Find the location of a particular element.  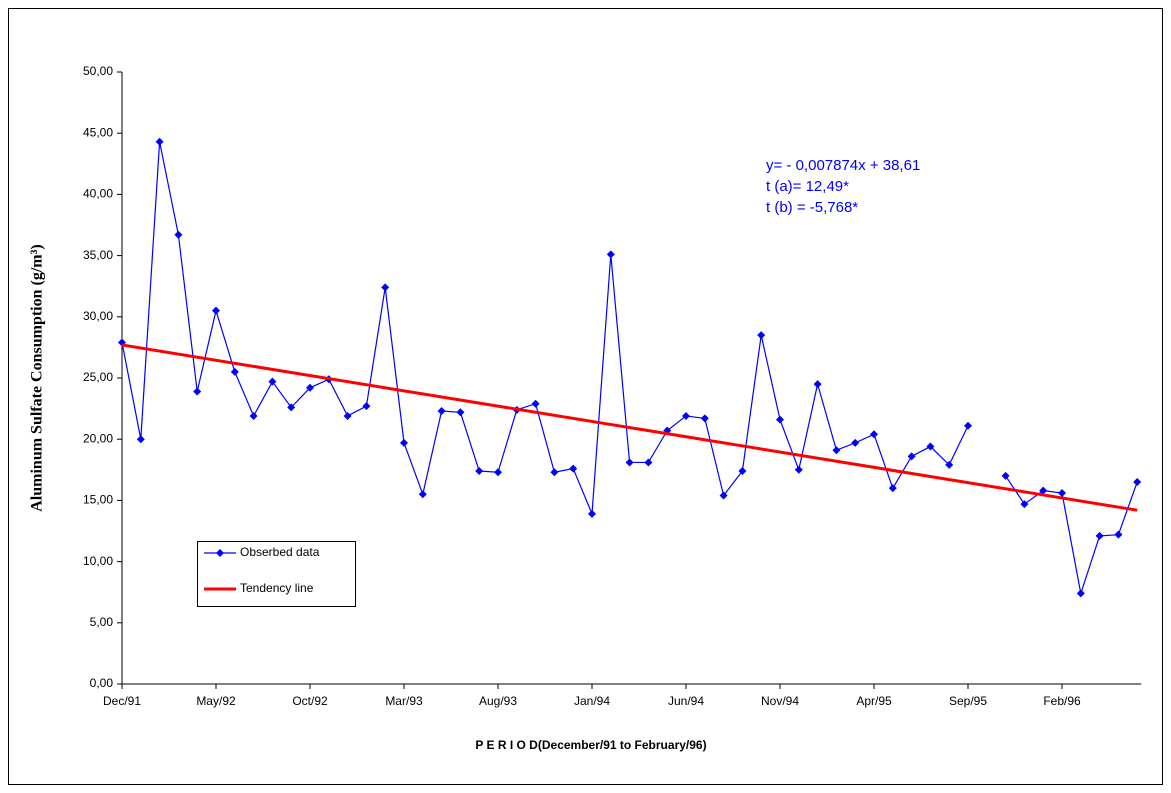

legend: Obserbed data Tendency line is located at coordinates (276, 574).